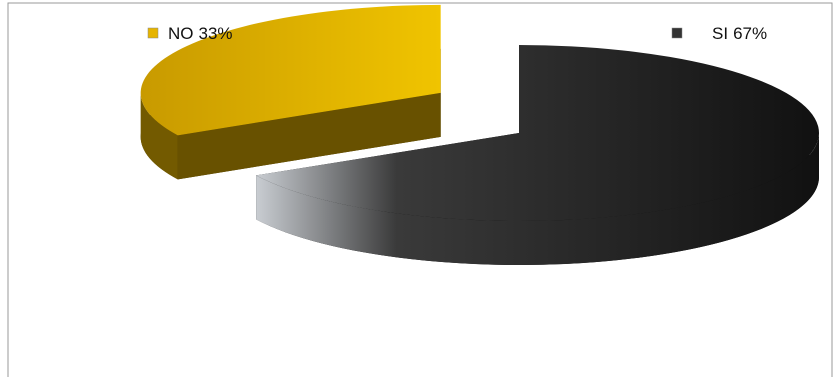 The width and height of the screenshot is (833, 382). Describe the element at coordinates (159, 136) in the screenshot. I see `slice-side` at that location.